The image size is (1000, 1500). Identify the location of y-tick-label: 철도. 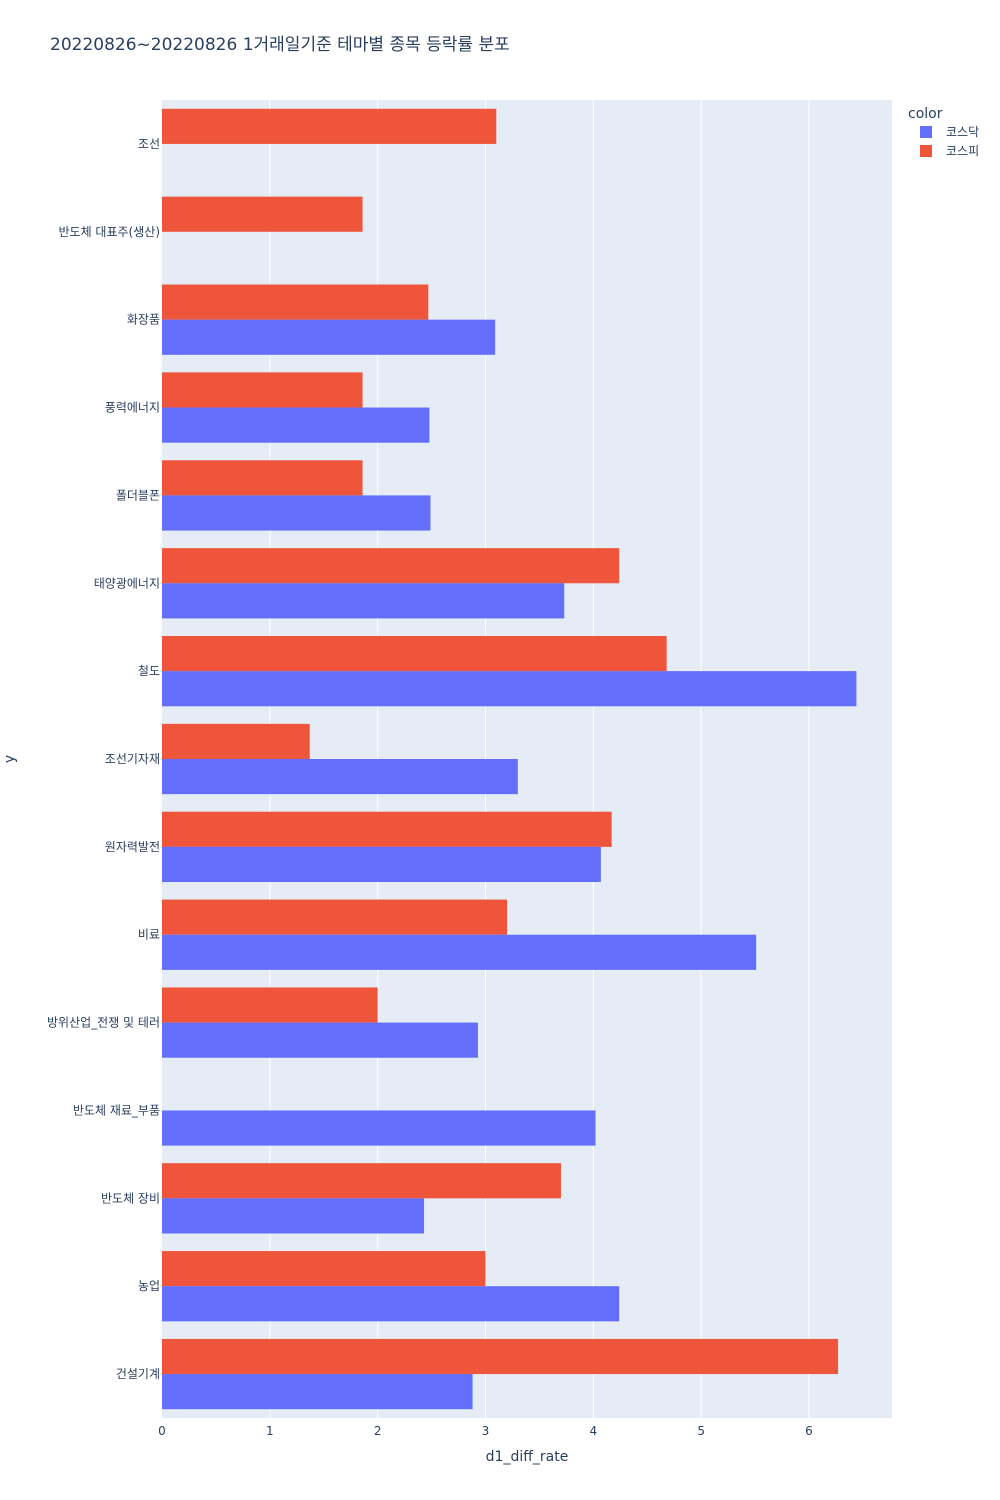
(149, 671).